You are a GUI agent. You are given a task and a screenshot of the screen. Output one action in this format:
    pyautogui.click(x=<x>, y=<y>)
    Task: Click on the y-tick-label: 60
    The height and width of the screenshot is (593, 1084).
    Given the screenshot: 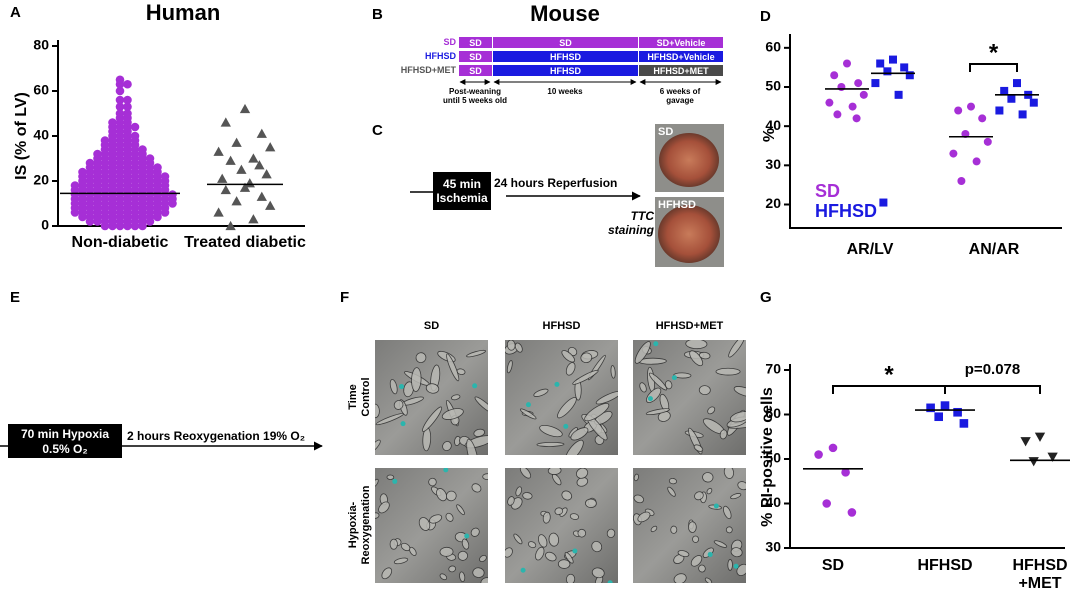 What is the action you would take?
    pyautogui.click(x=773, y=47)
    